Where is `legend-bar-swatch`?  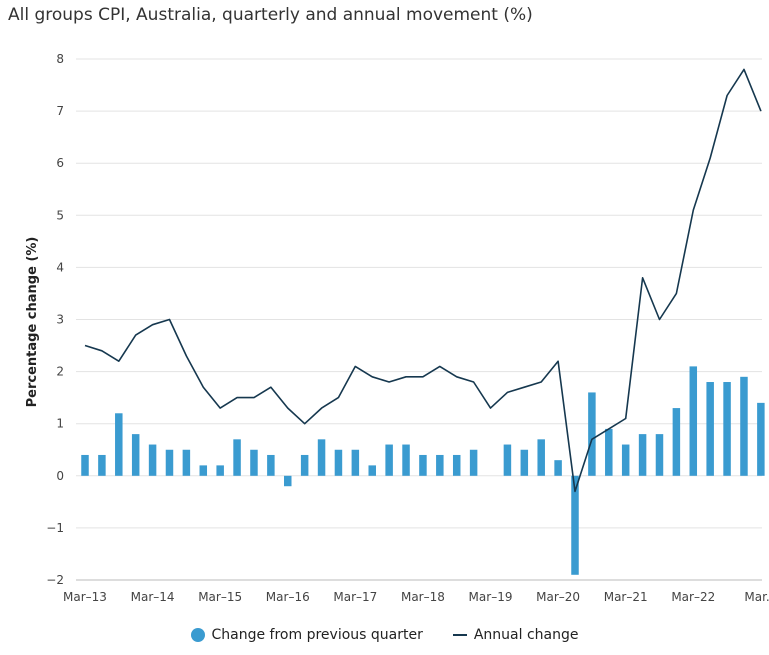 legend-bar-swatch is located at coordinates (197, 635).